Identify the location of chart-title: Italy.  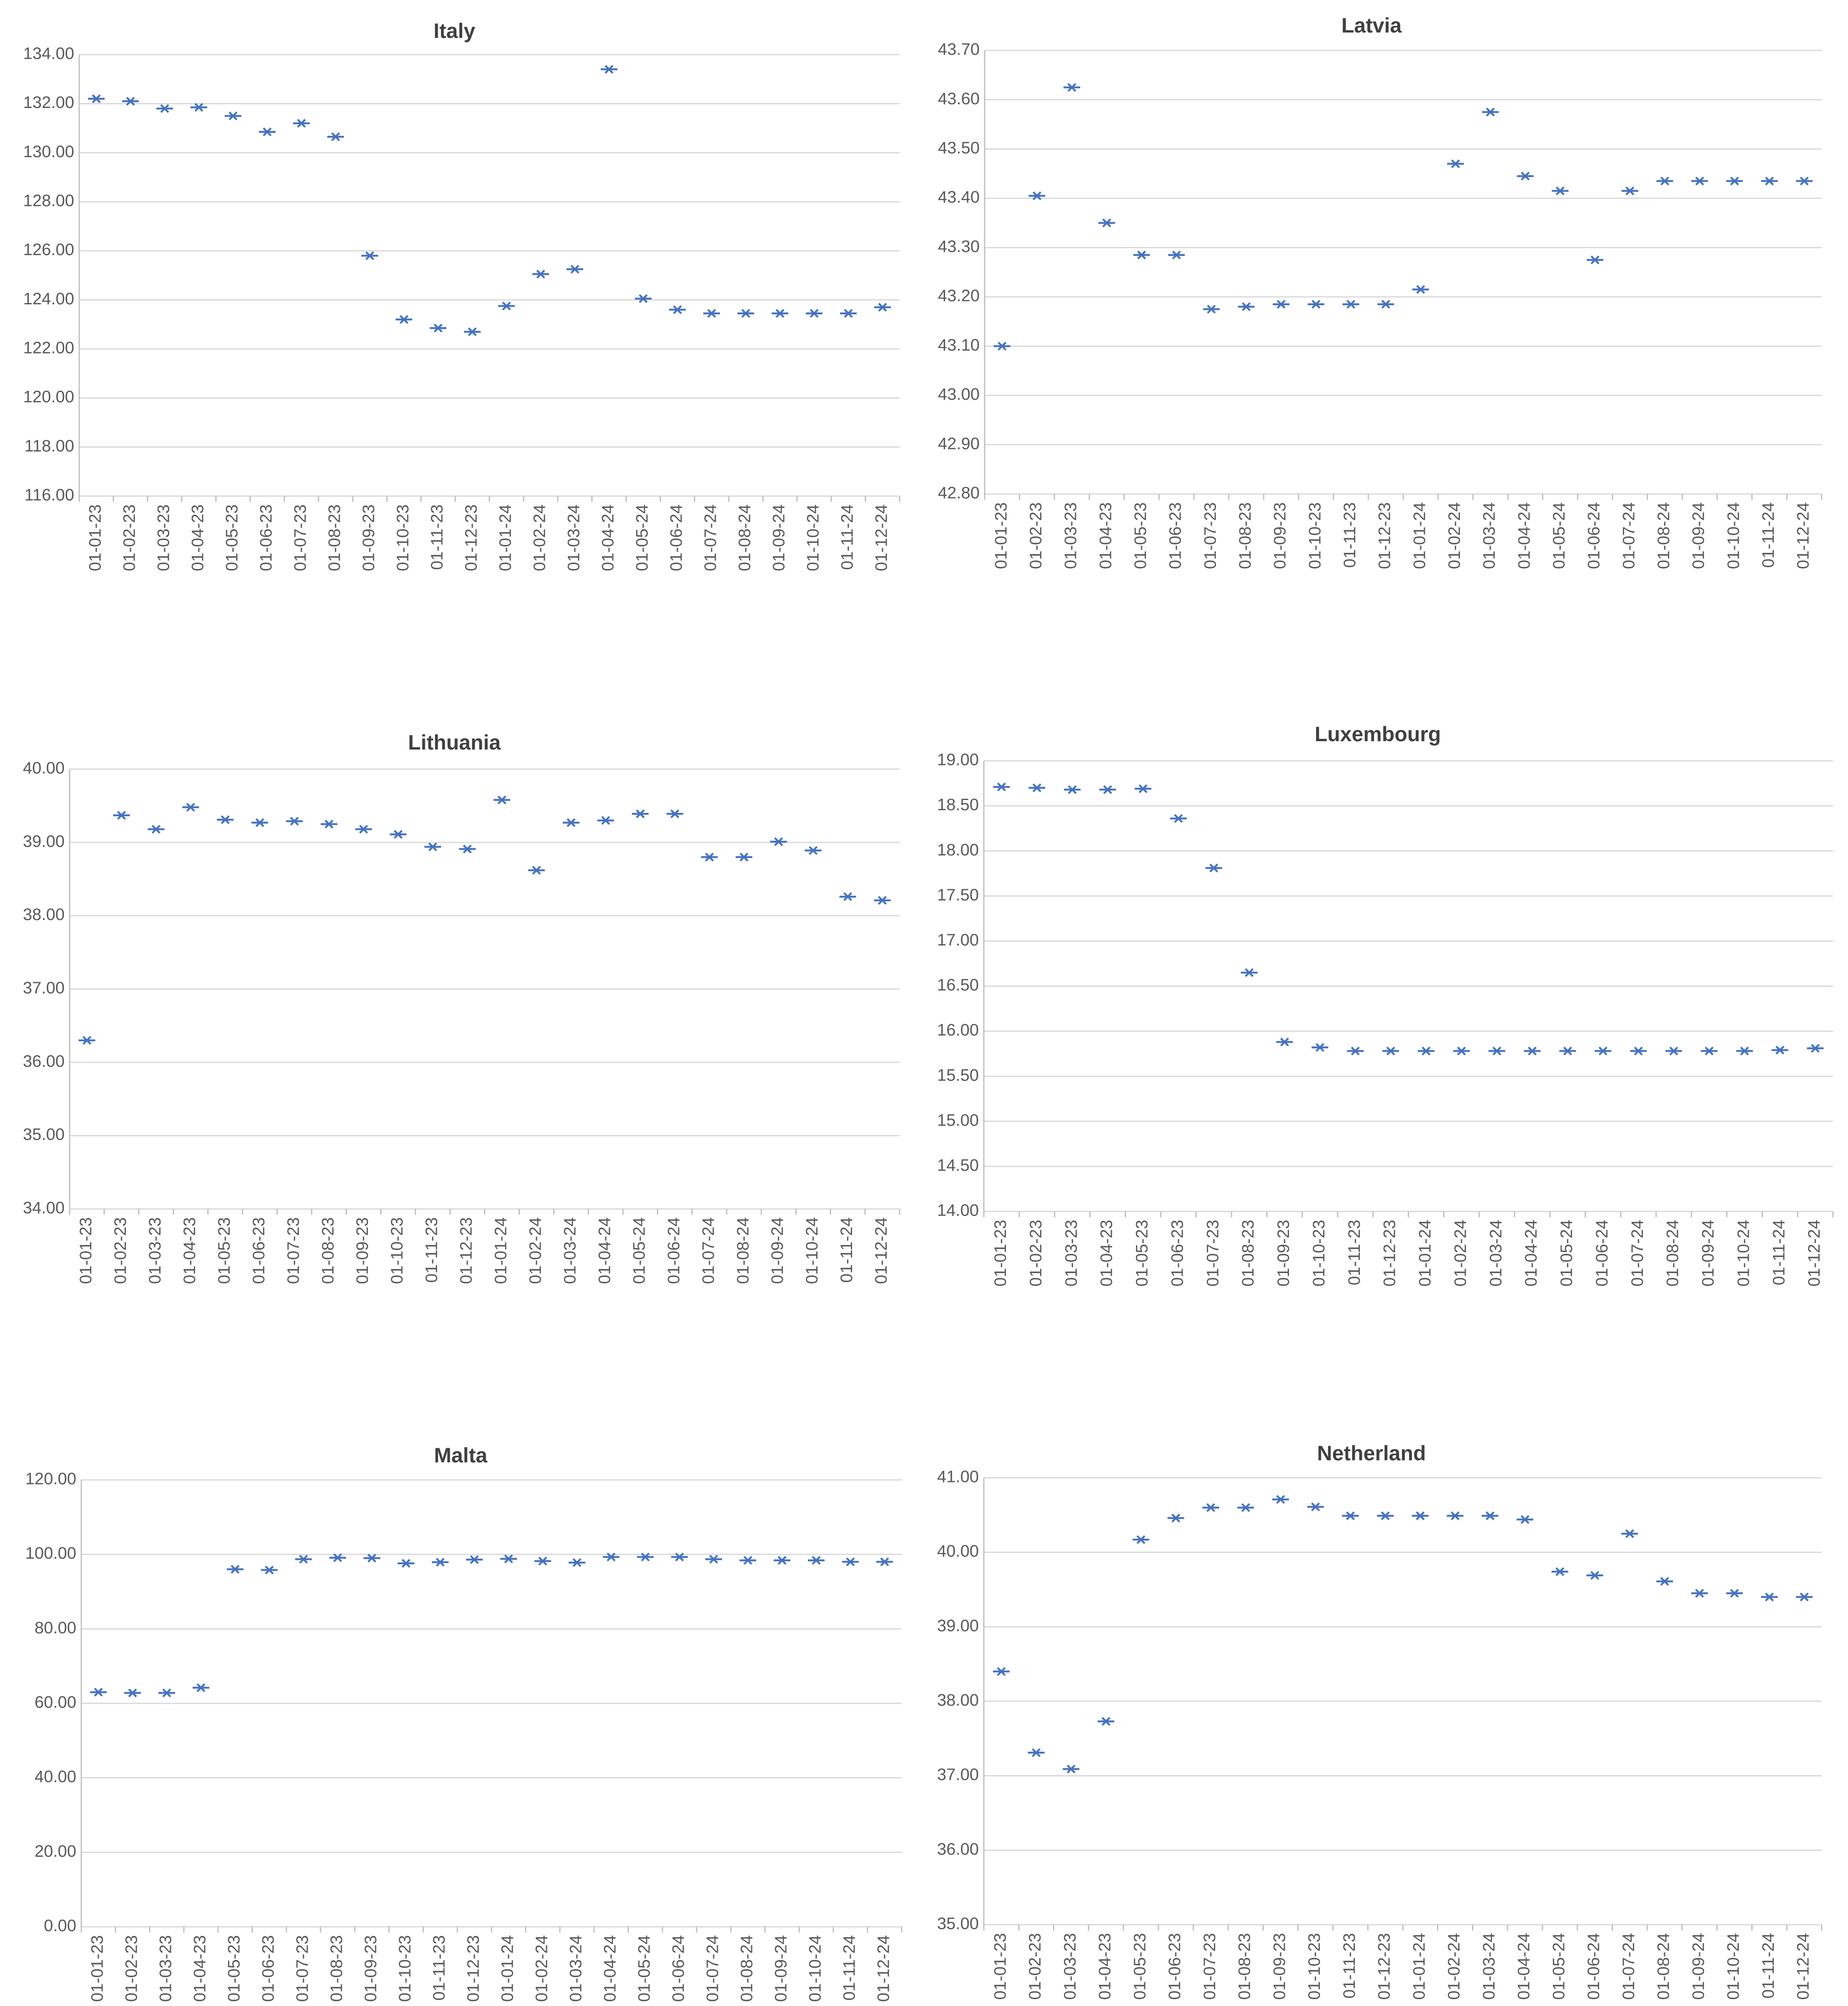
(454, 31).